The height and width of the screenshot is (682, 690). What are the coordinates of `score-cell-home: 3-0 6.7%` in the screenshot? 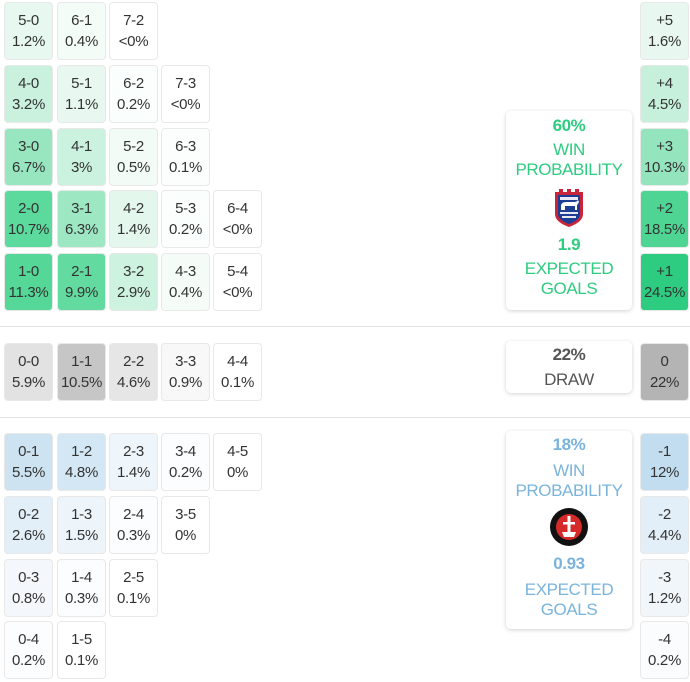 It's located at (28, 157).